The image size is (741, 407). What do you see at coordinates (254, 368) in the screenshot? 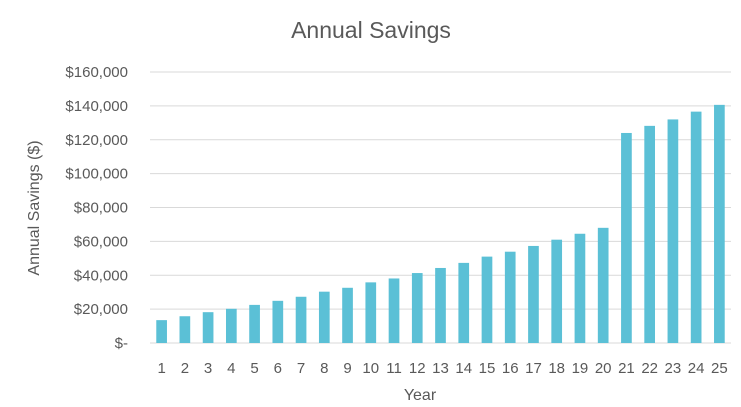
I see `x-tick-label: 5` at bounding box center [254, 368].